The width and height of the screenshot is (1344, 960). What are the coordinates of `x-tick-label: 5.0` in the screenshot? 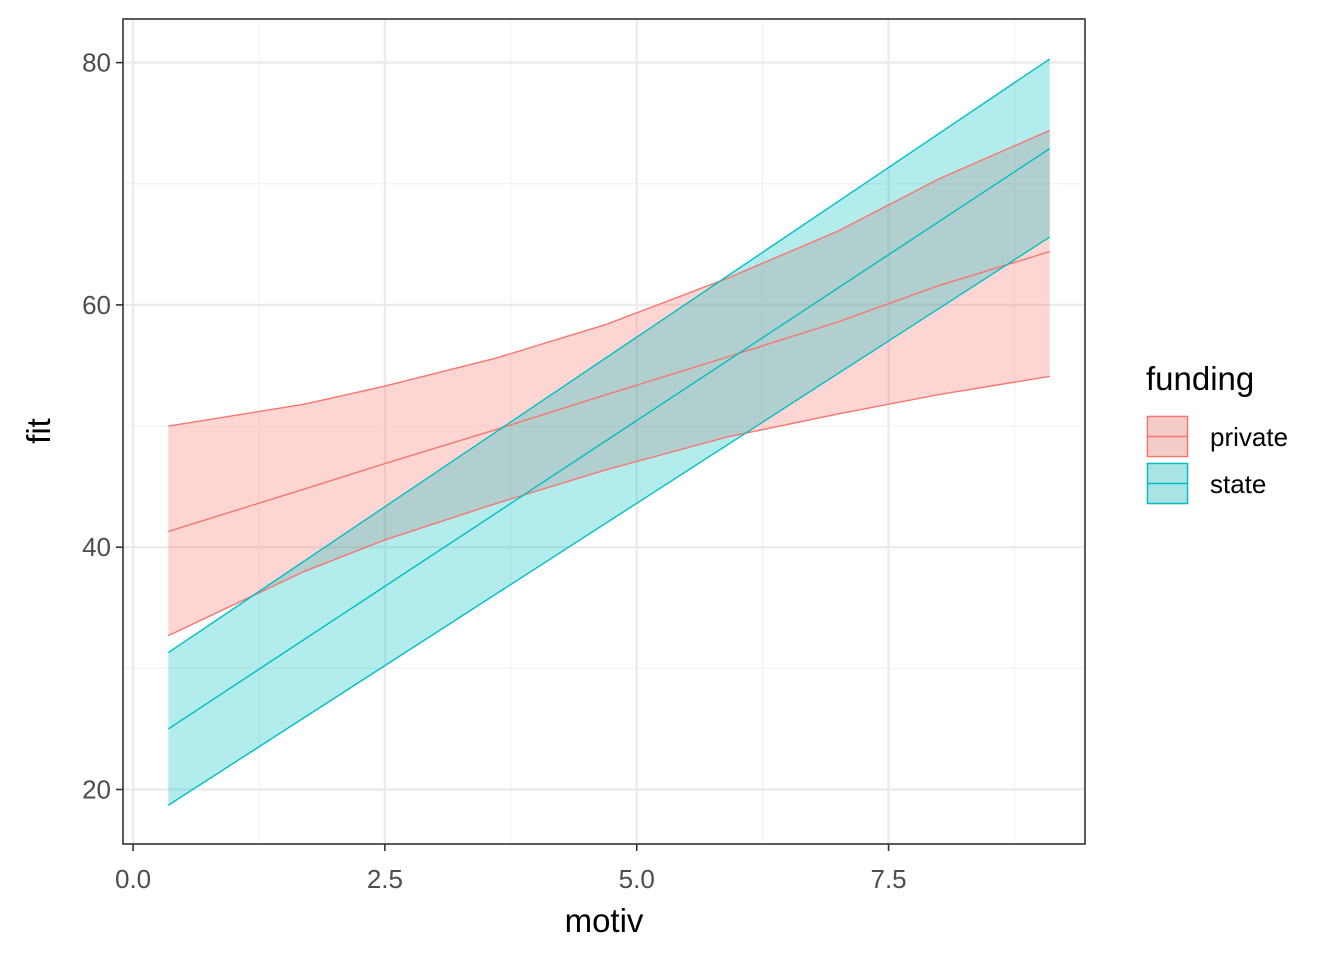 It's located at (637, 879).